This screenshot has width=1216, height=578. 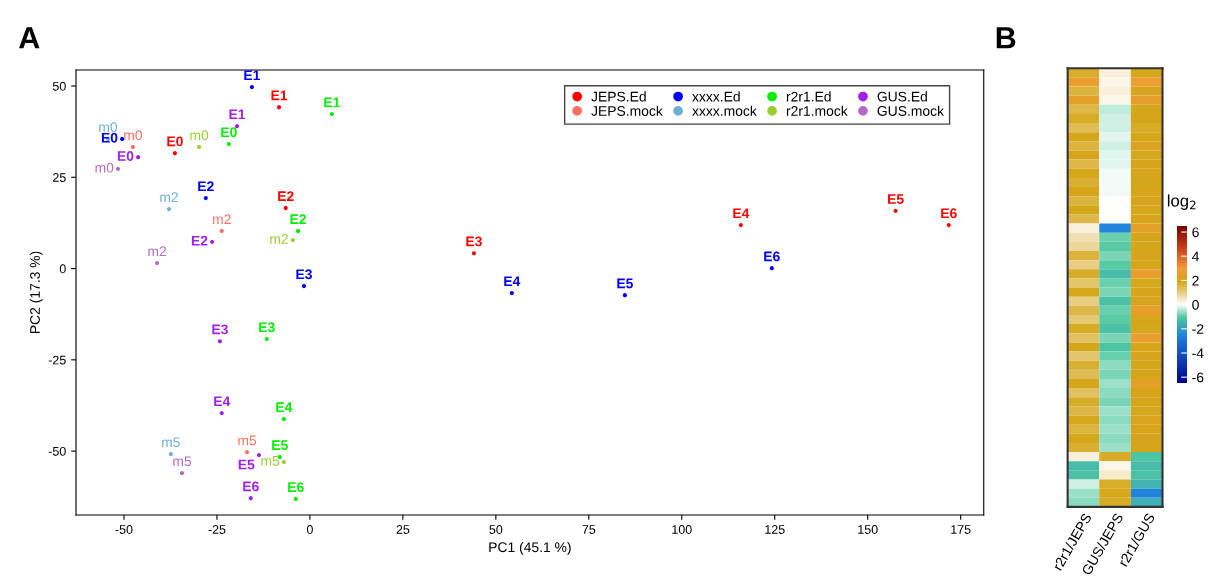 I want to click on x-axis-title: PC1 (45.1 %), so click(x=530, y=548).